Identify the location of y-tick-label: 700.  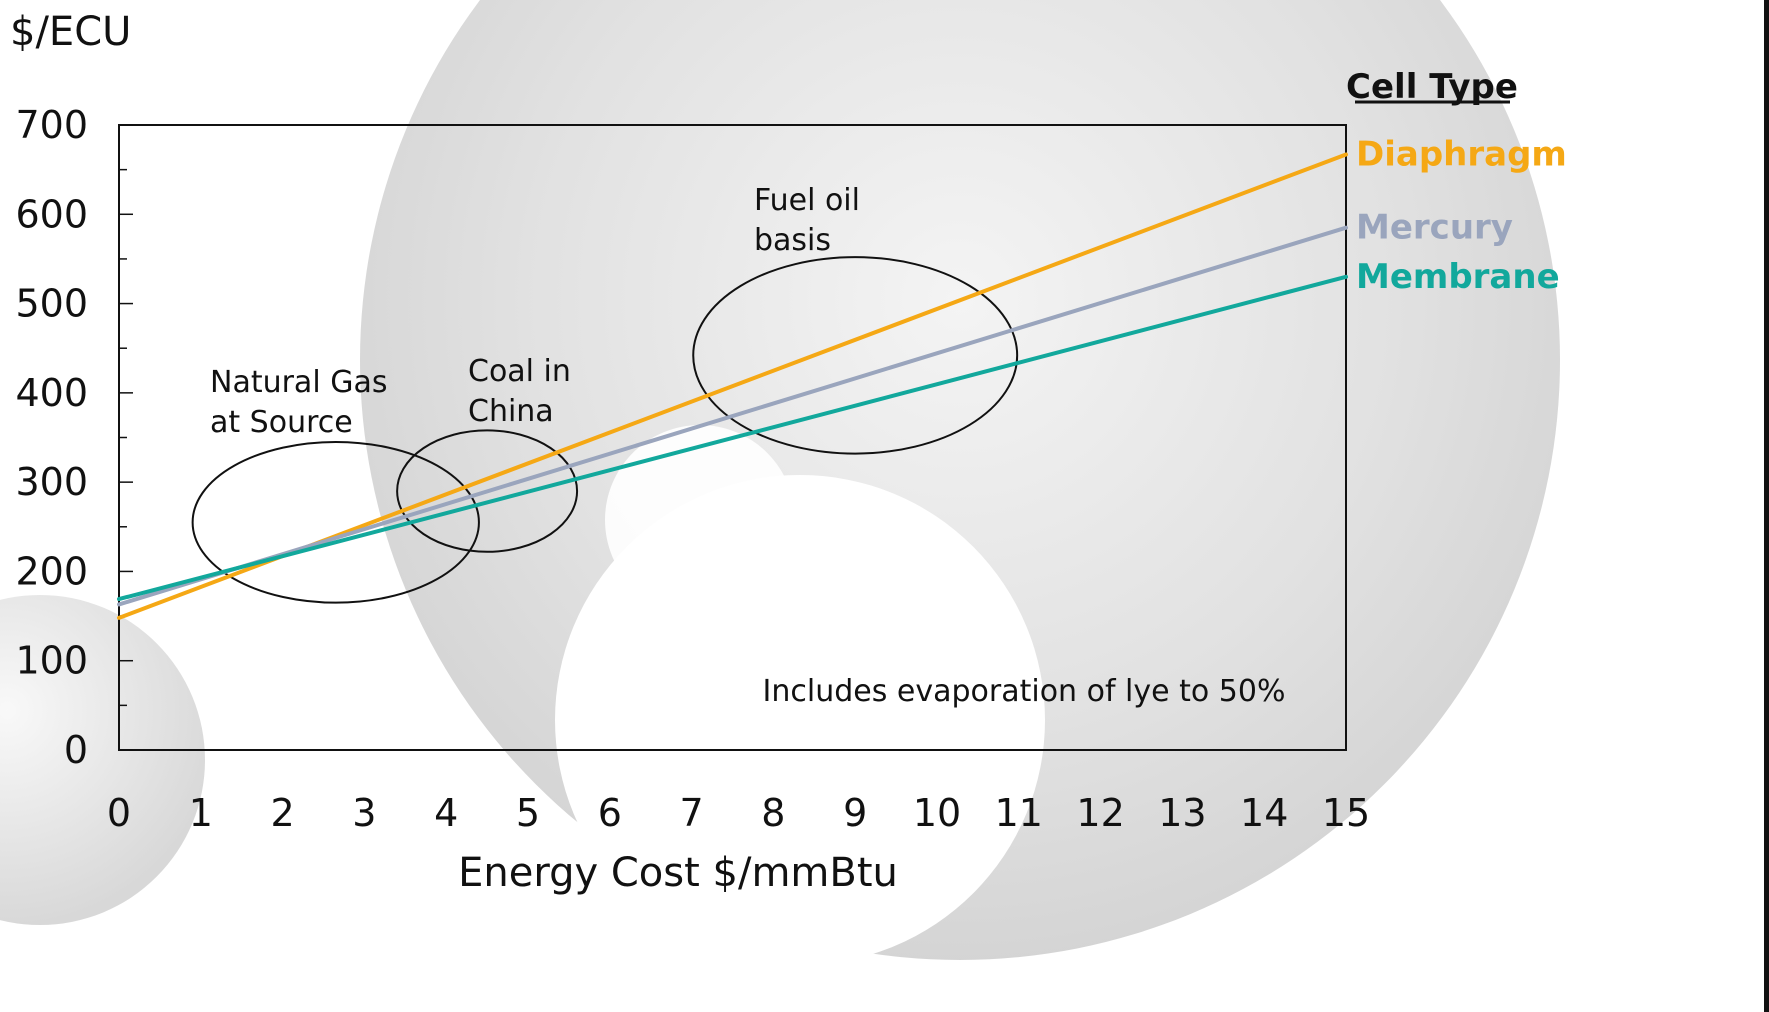
(51, 125).